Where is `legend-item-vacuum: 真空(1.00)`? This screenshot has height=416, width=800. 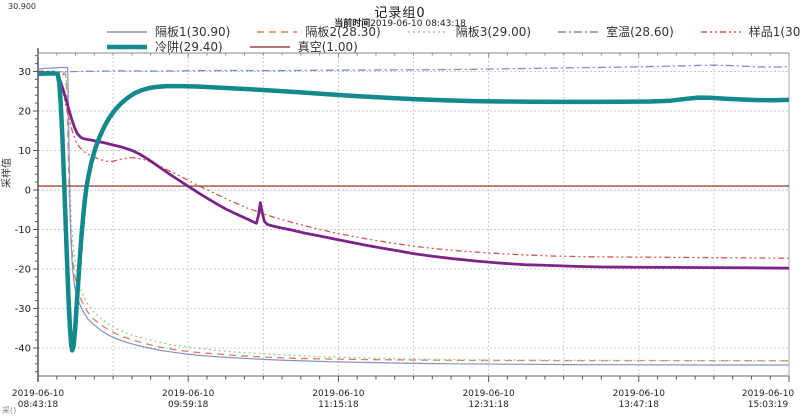 legend-item-vacuum: 真空(1.00) is located at coordinates (303, 46).